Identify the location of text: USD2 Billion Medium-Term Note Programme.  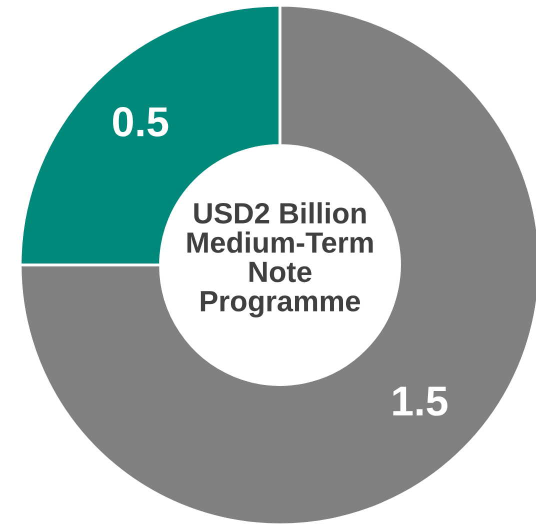
(280, 260).